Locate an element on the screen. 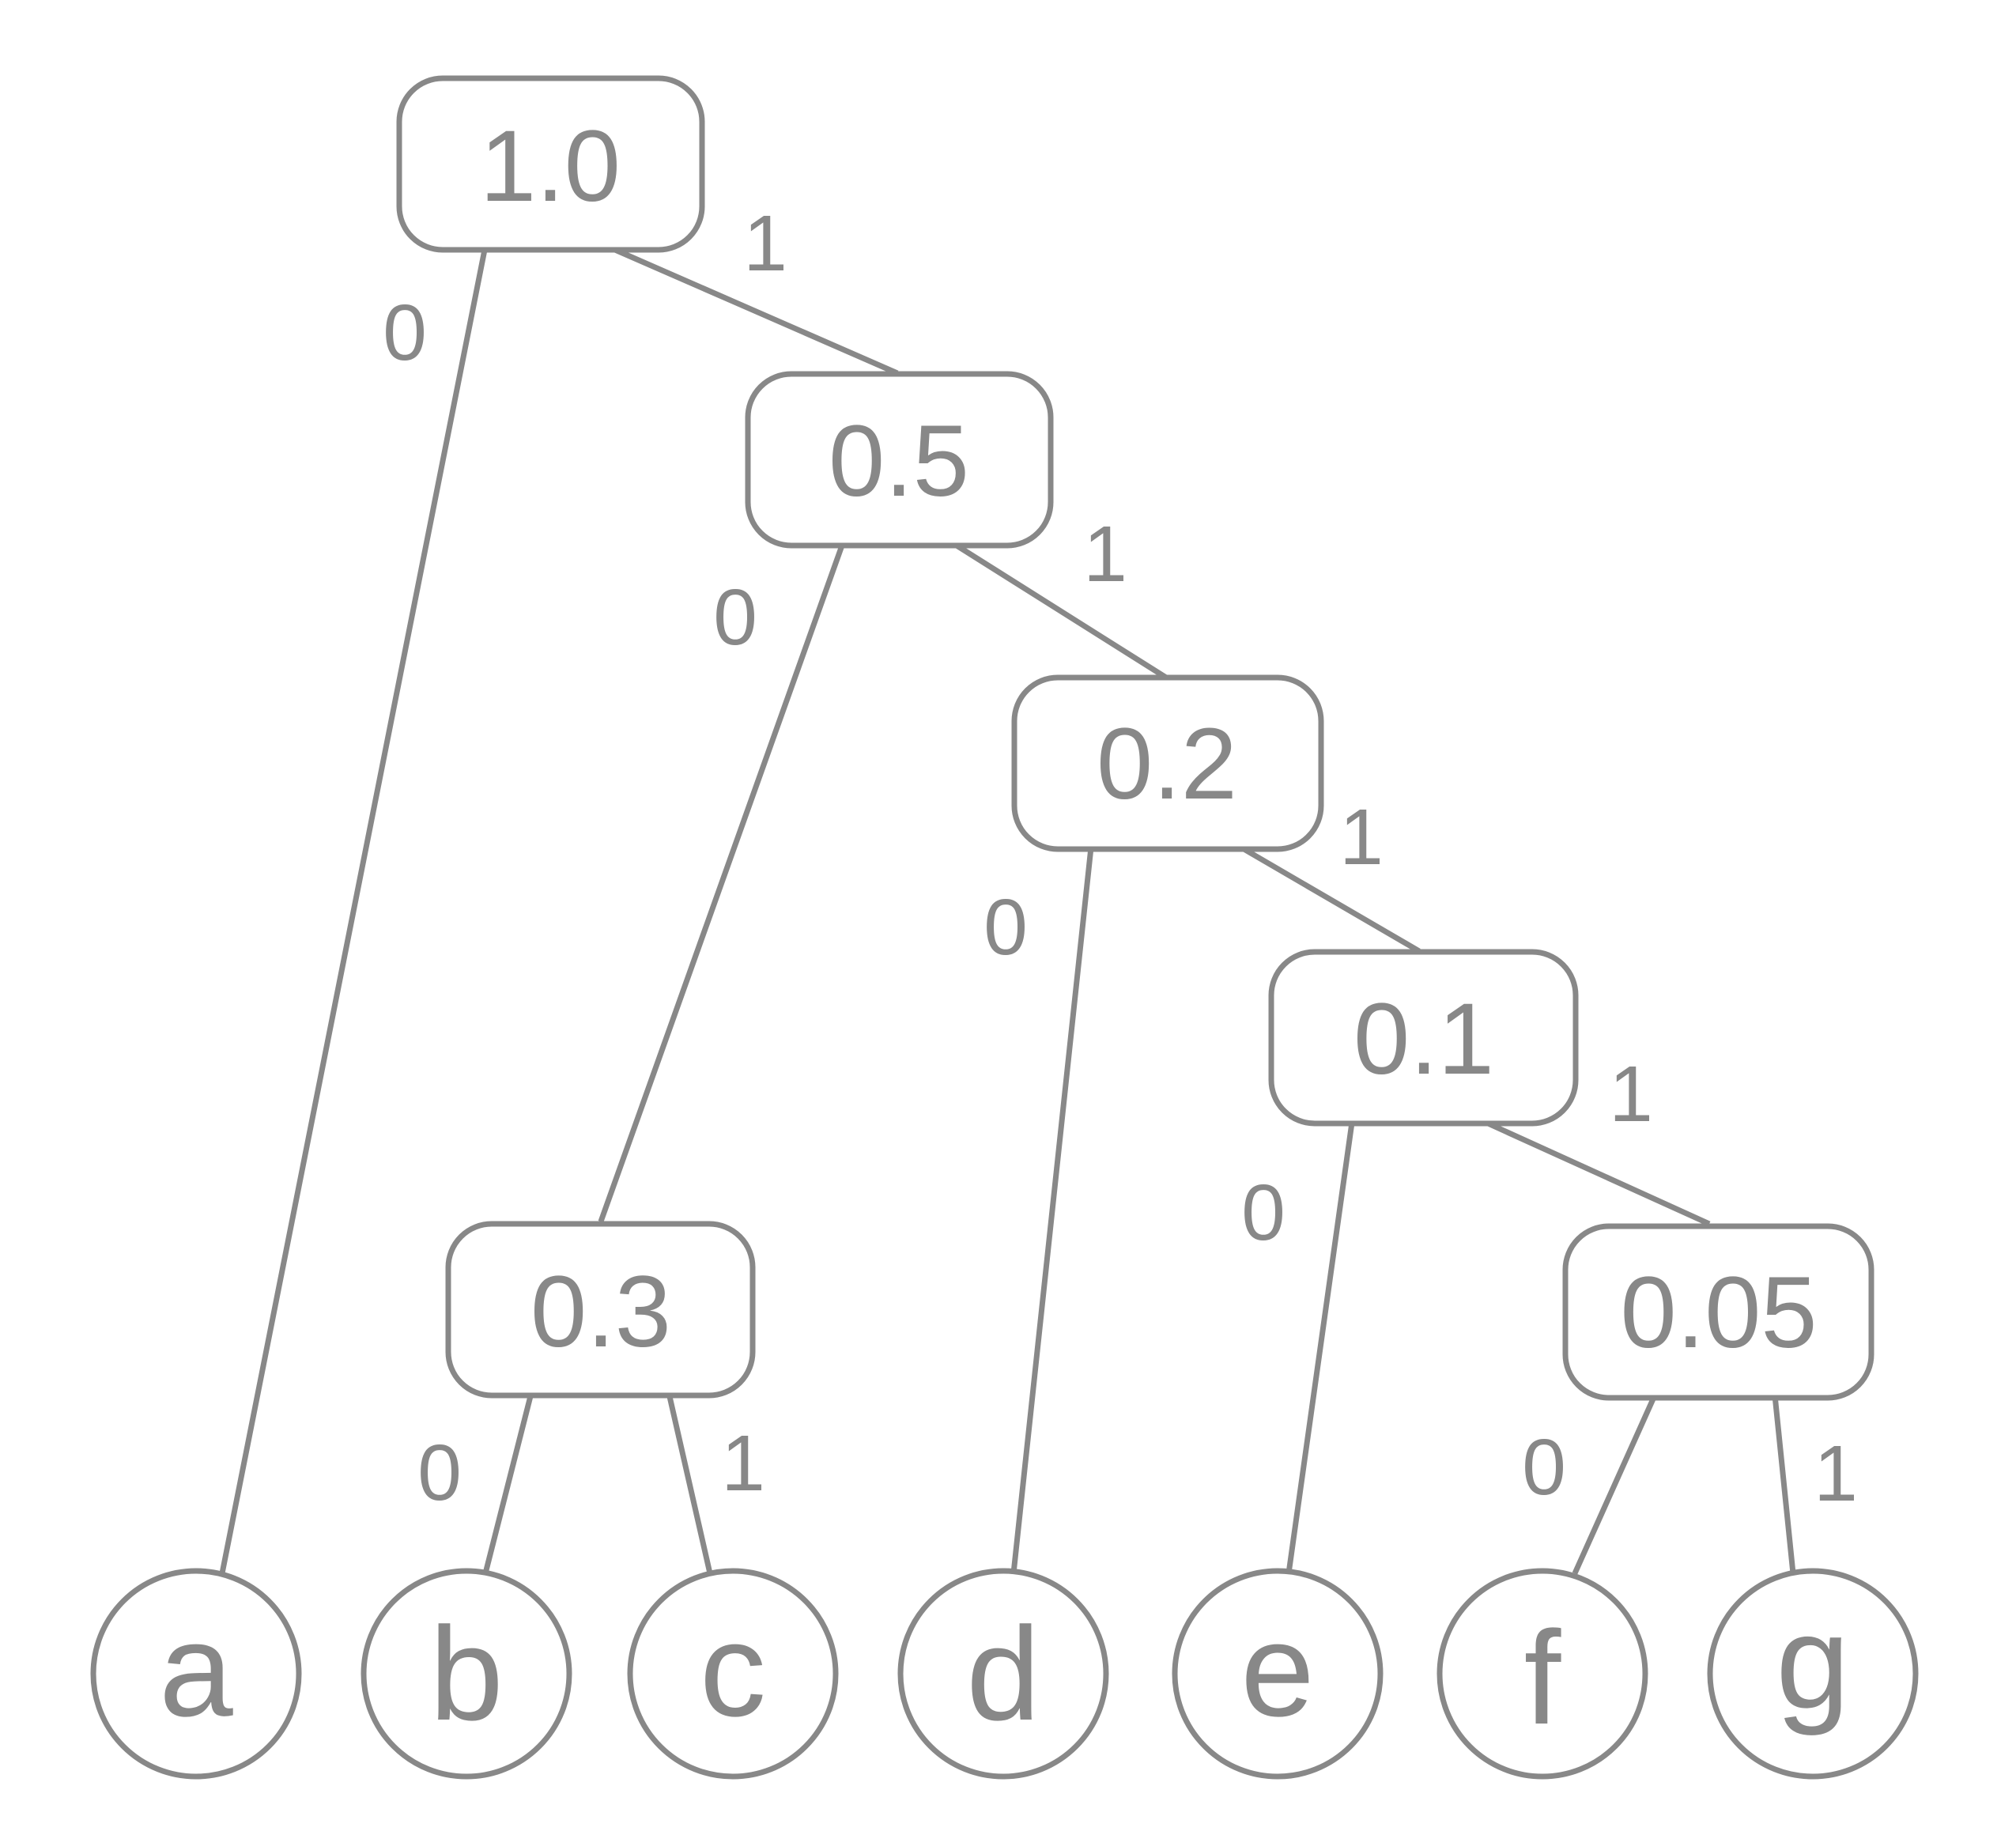 This screenshot has width=2016, height=1835. internal-node-0-5: 0.5 is located at coordinates (899, 460).